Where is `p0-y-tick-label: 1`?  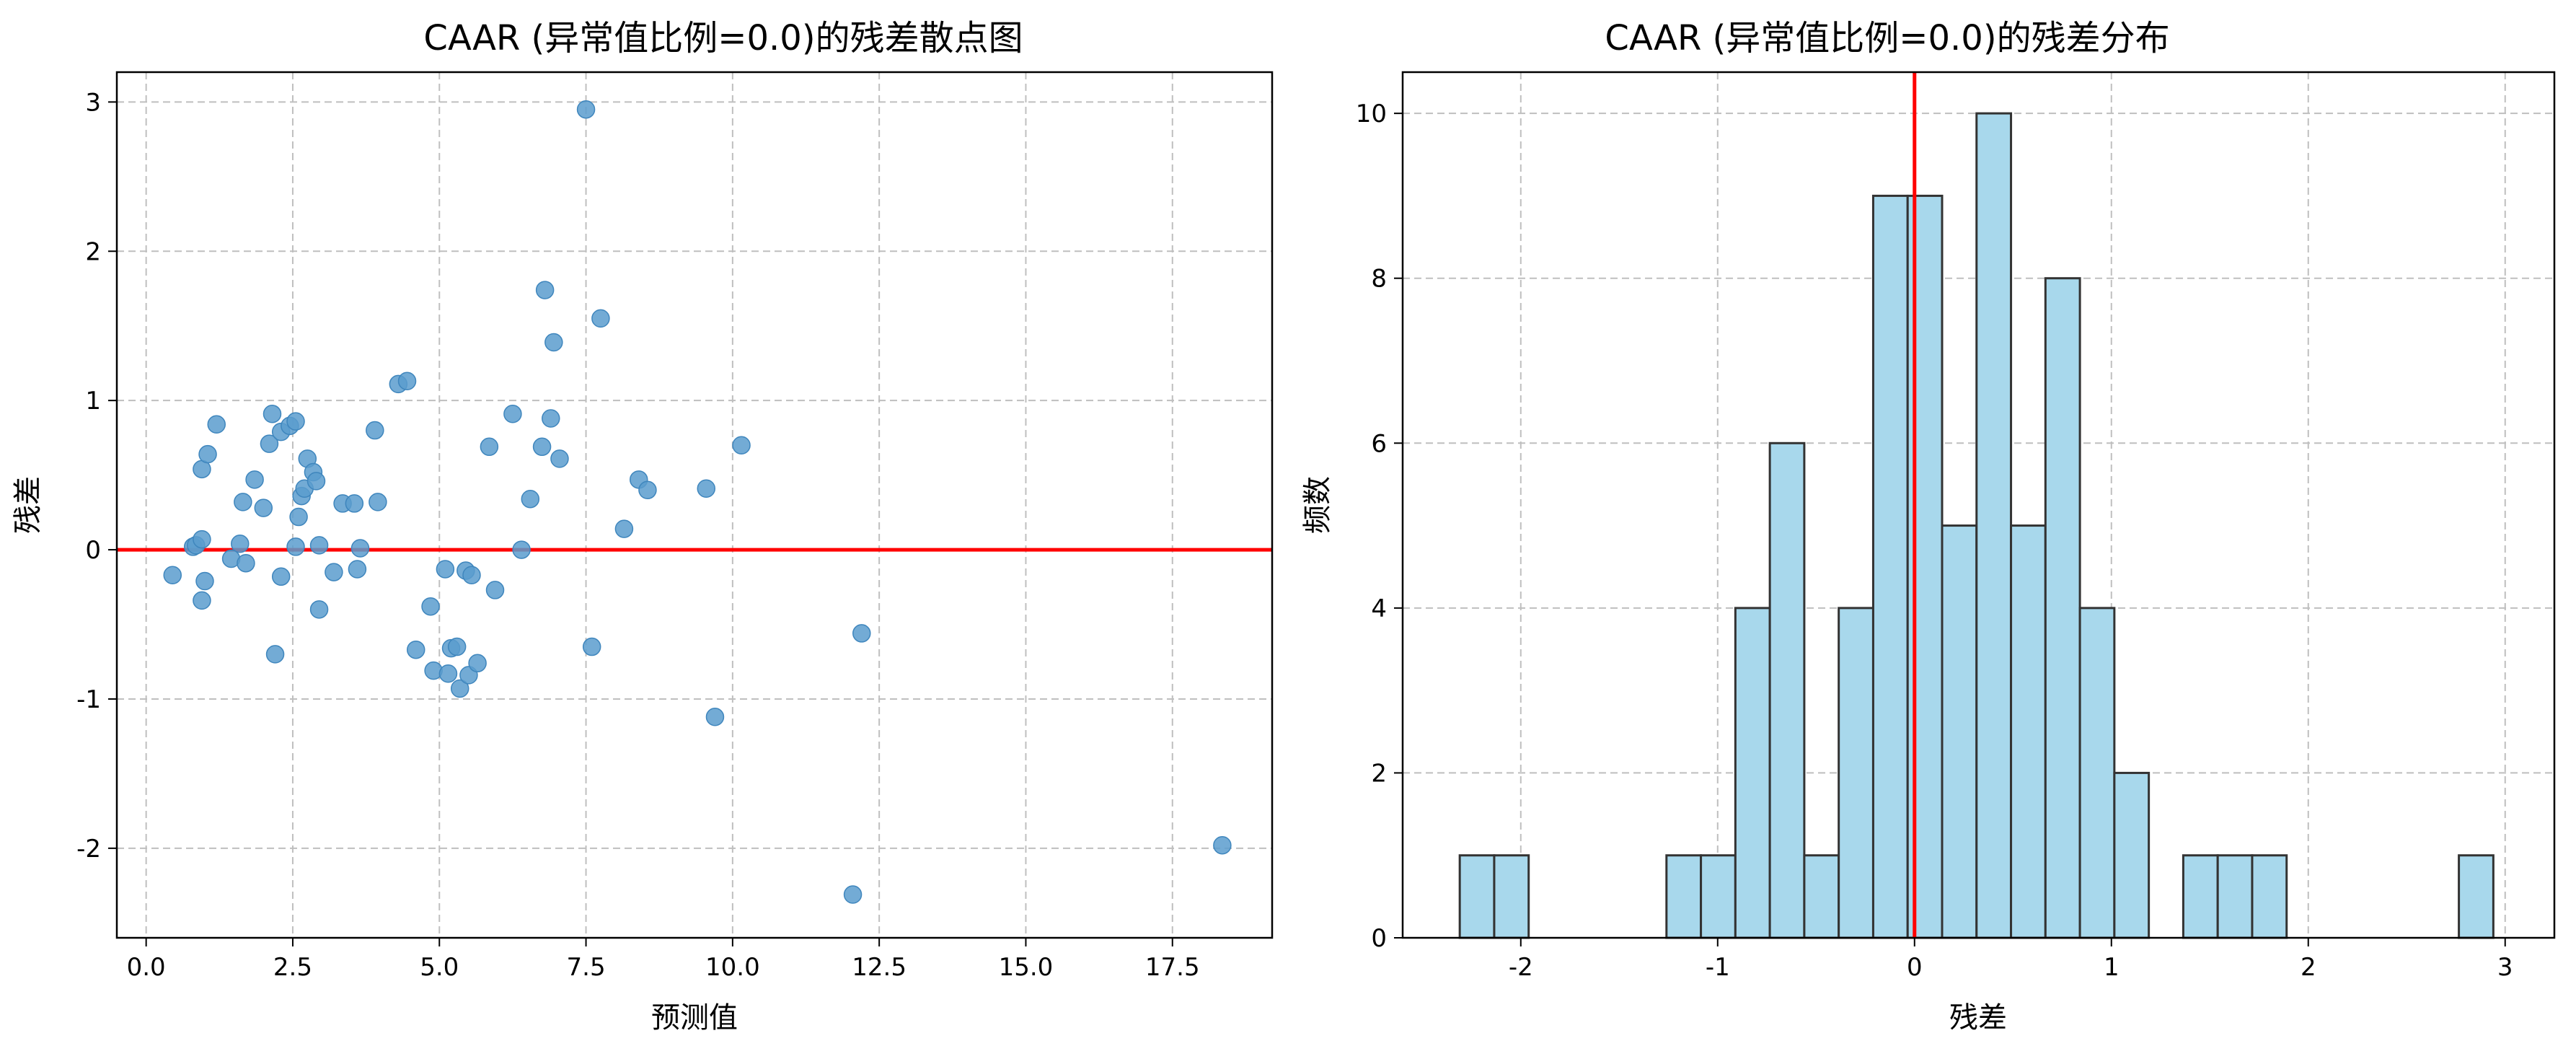 p0-y-tick-label: 1 is located at coordinates (93, 401).